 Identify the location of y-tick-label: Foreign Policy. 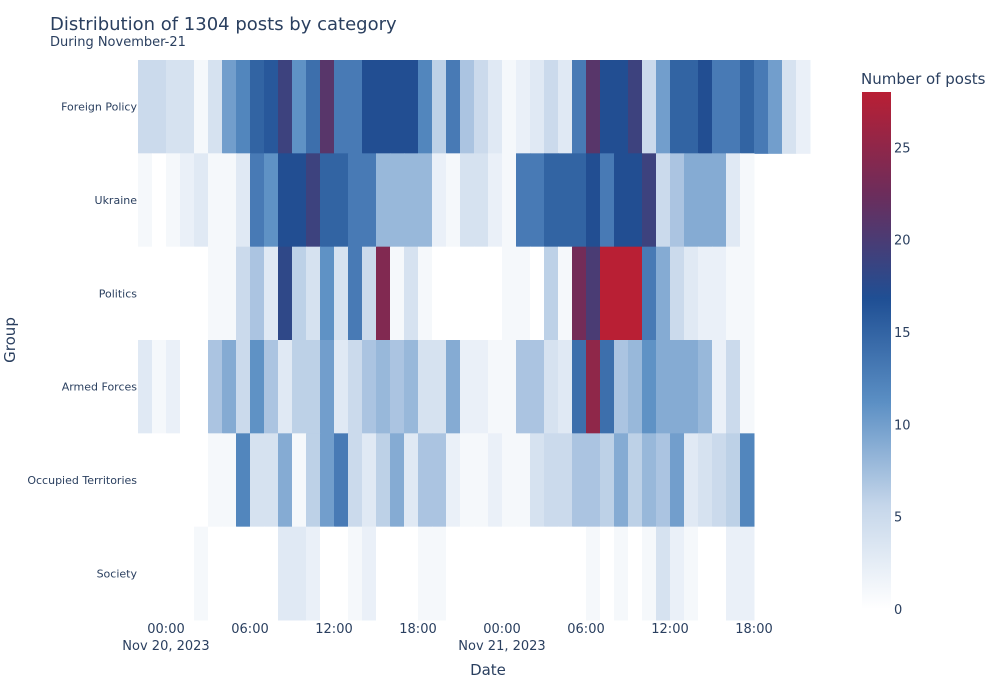
(99, 107).